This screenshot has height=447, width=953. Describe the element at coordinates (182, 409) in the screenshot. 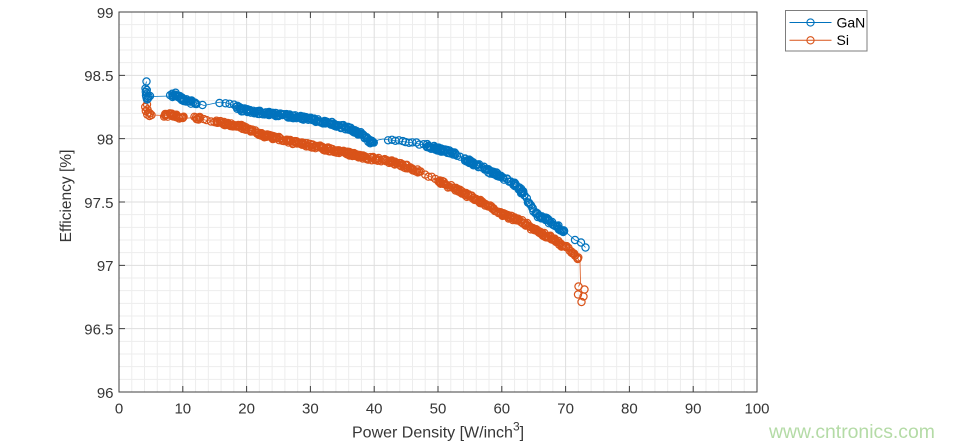

I see `svg-text: 10` at that location.